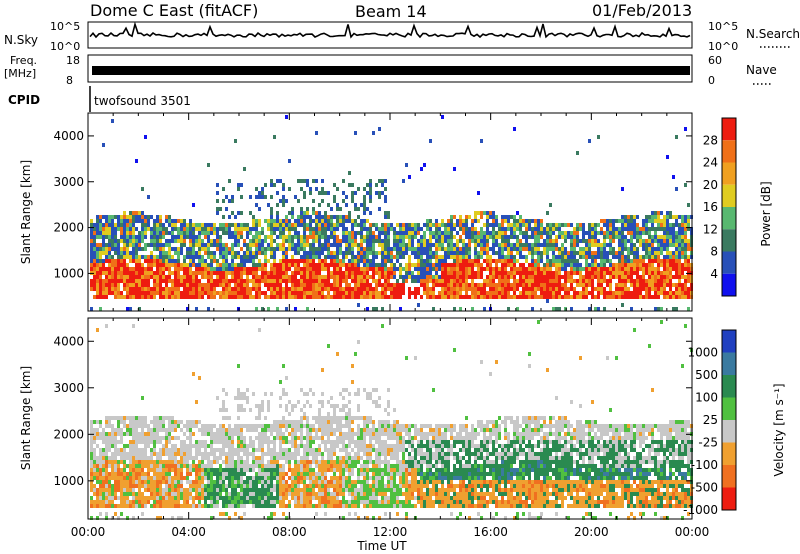  What do you see at coordinates (23, 60) in the screenshot?
I see `freq-label: Freq.` at bounding box center [23, 60].